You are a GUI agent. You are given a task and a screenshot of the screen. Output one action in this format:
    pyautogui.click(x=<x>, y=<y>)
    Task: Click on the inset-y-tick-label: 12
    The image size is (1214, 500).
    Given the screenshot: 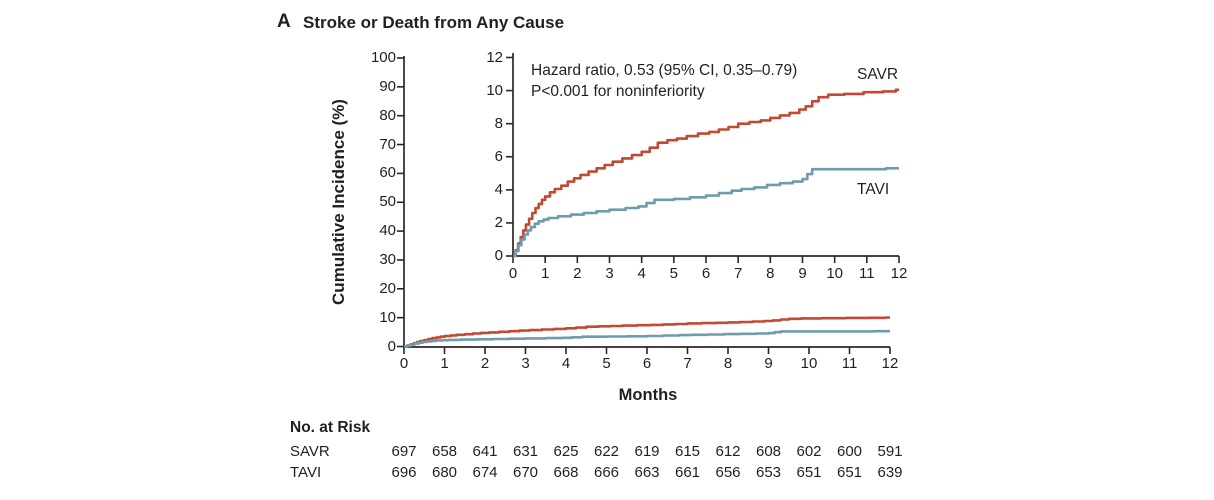 What is the action you would take?
    pyautogui.click(x=494, y=57)
    